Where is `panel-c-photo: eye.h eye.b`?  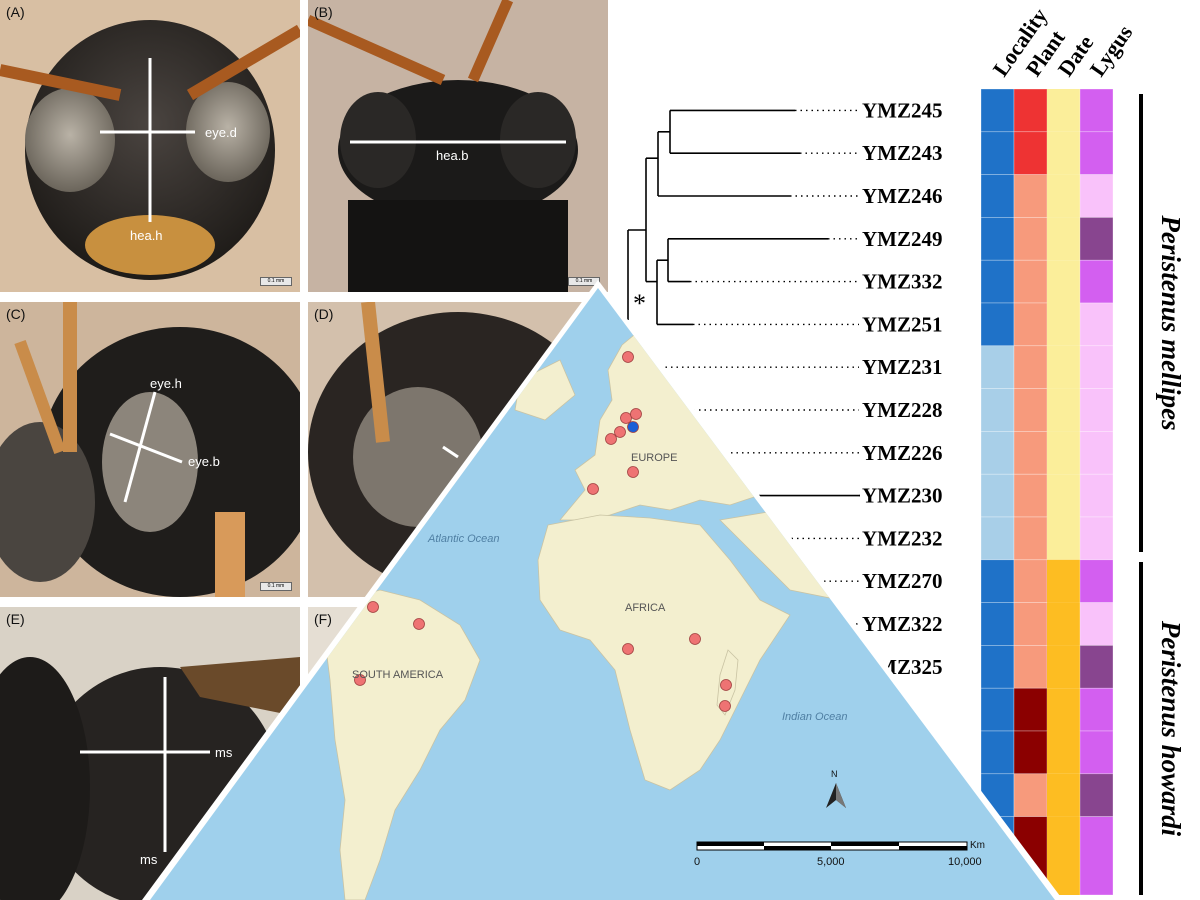 panel-c-photo: eye.h eye.b is located at coordinates (150, 449).